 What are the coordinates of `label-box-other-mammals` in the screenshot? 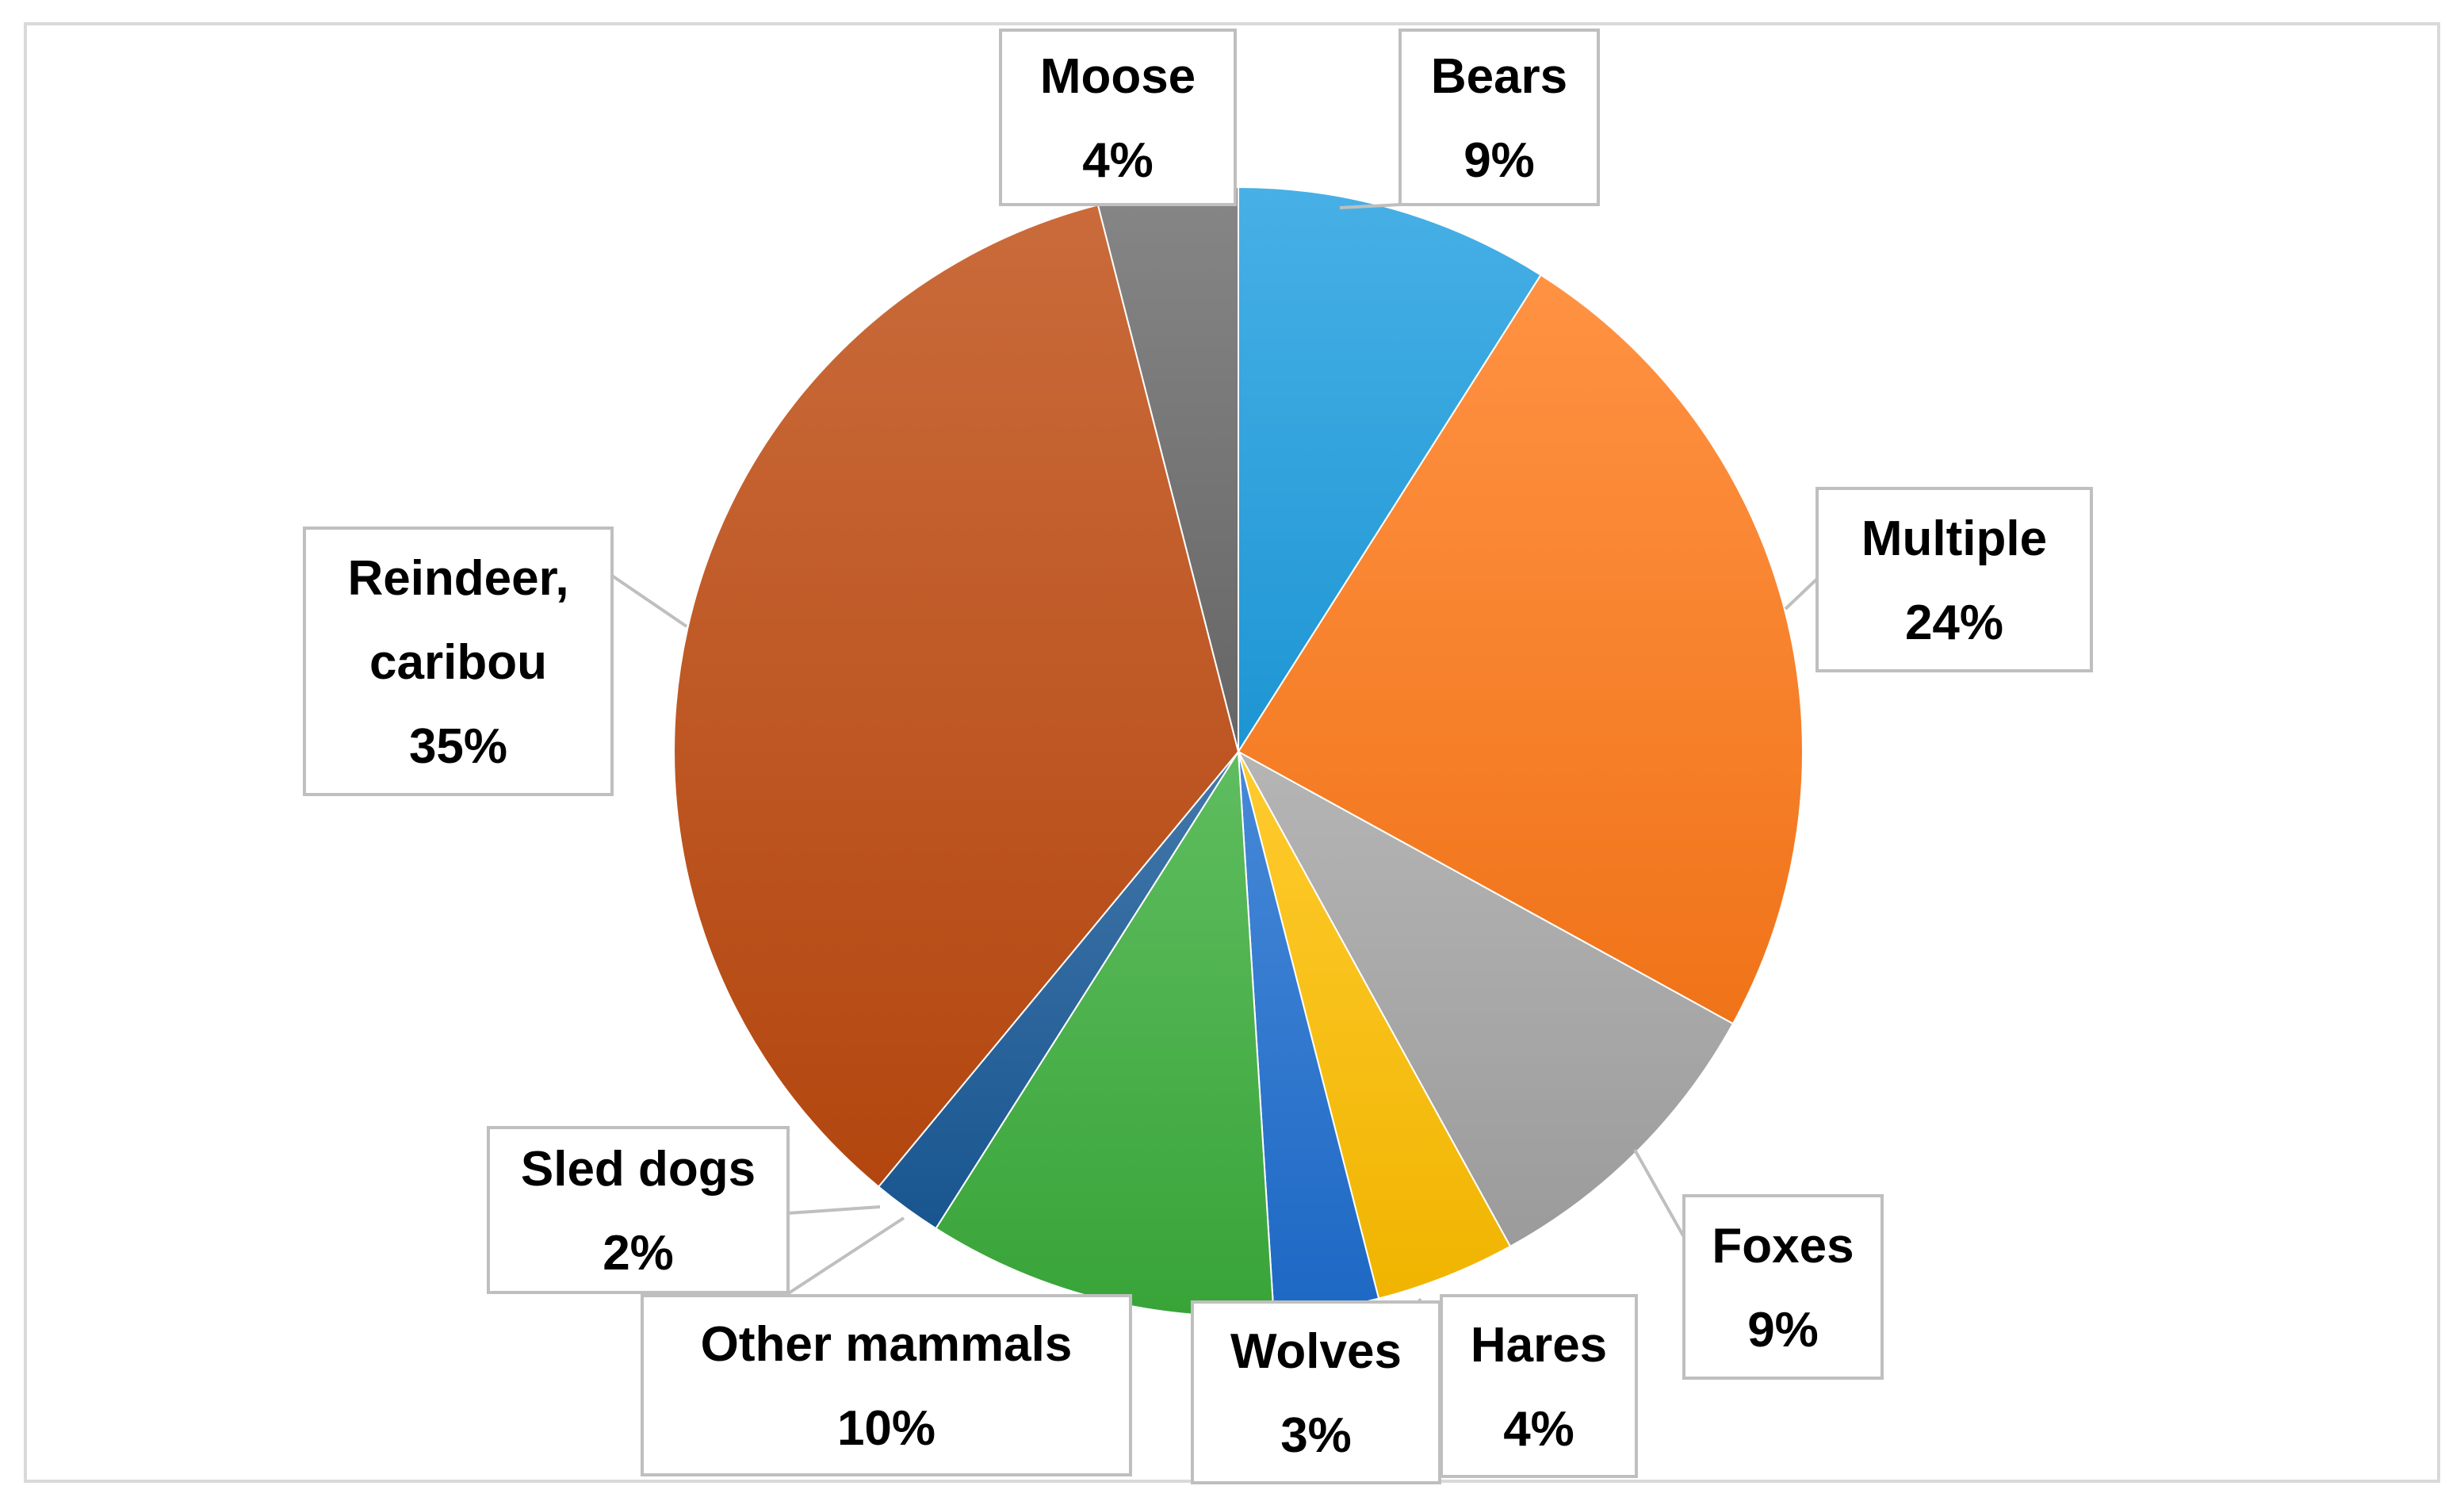 It's located at (887, 1385).